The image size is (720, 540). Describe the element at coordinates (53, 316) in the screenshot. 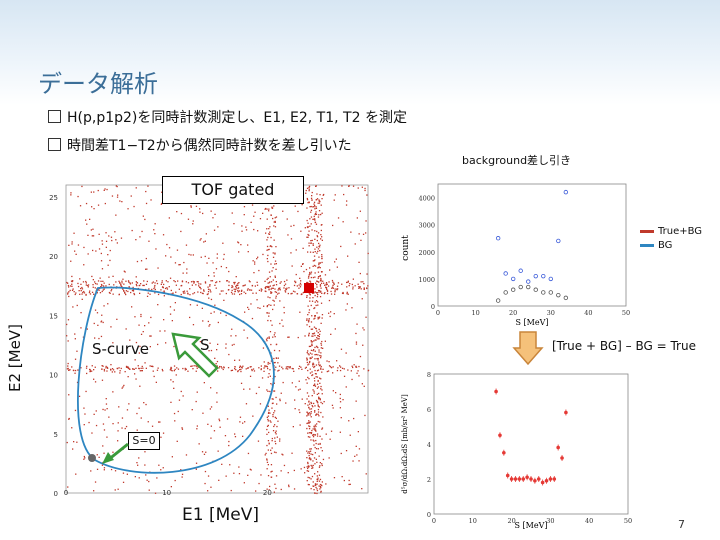

I see `scatter-y-tick-label: 15` at that location.